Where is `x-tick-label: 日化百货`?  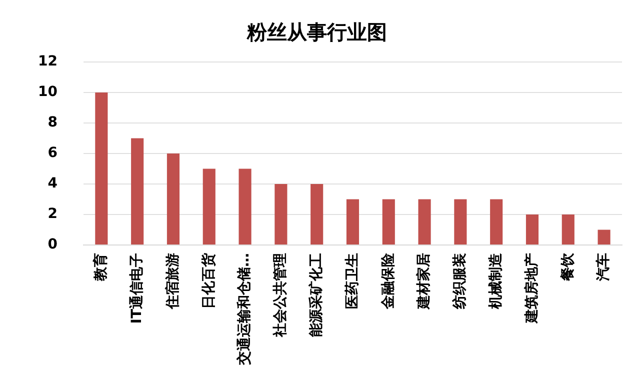 x-tick-label: 日化百货 is located at coordinates (208, 280).